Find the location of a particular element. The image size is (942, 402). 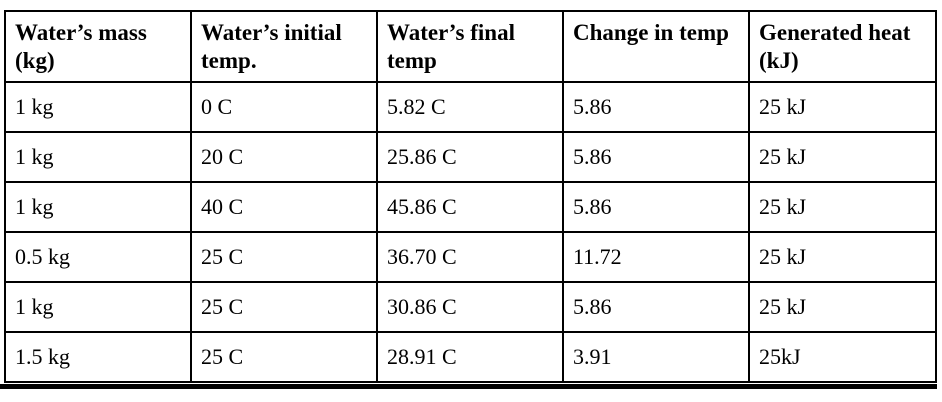

cell-final-temp: 5.82 C is located at coordinates (470, 107).